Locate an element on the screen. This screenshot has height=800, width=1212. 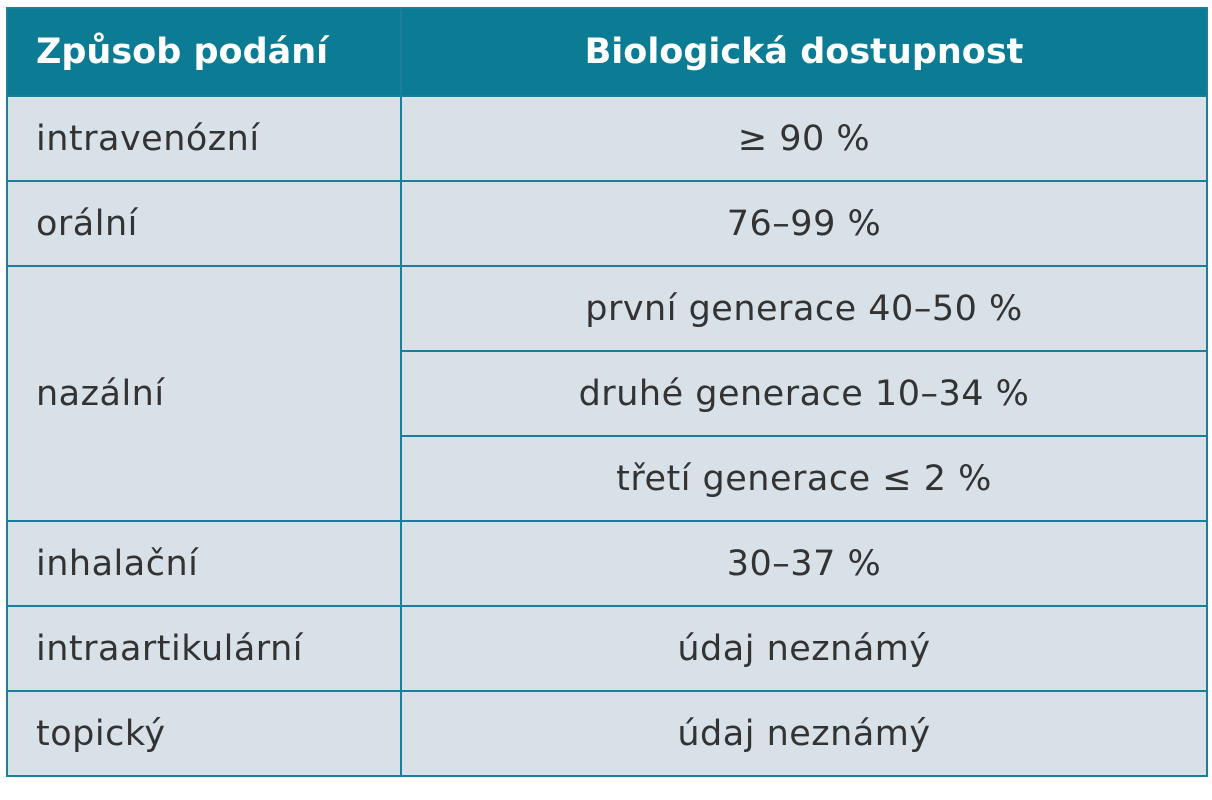
table-row: inhalační 30–37 % is located at coordinates (607, 563).